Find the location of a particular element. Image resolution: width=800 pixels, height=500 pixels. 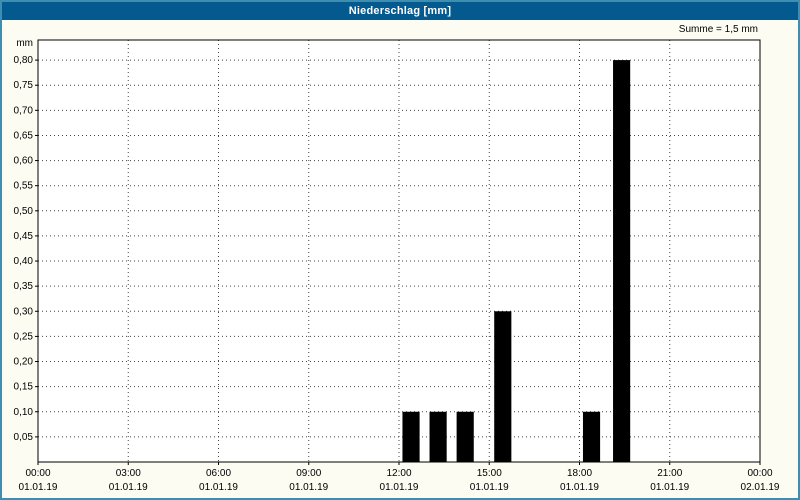

sum-label: Summe = 1,5 mm is located at coordinates (718, 29).